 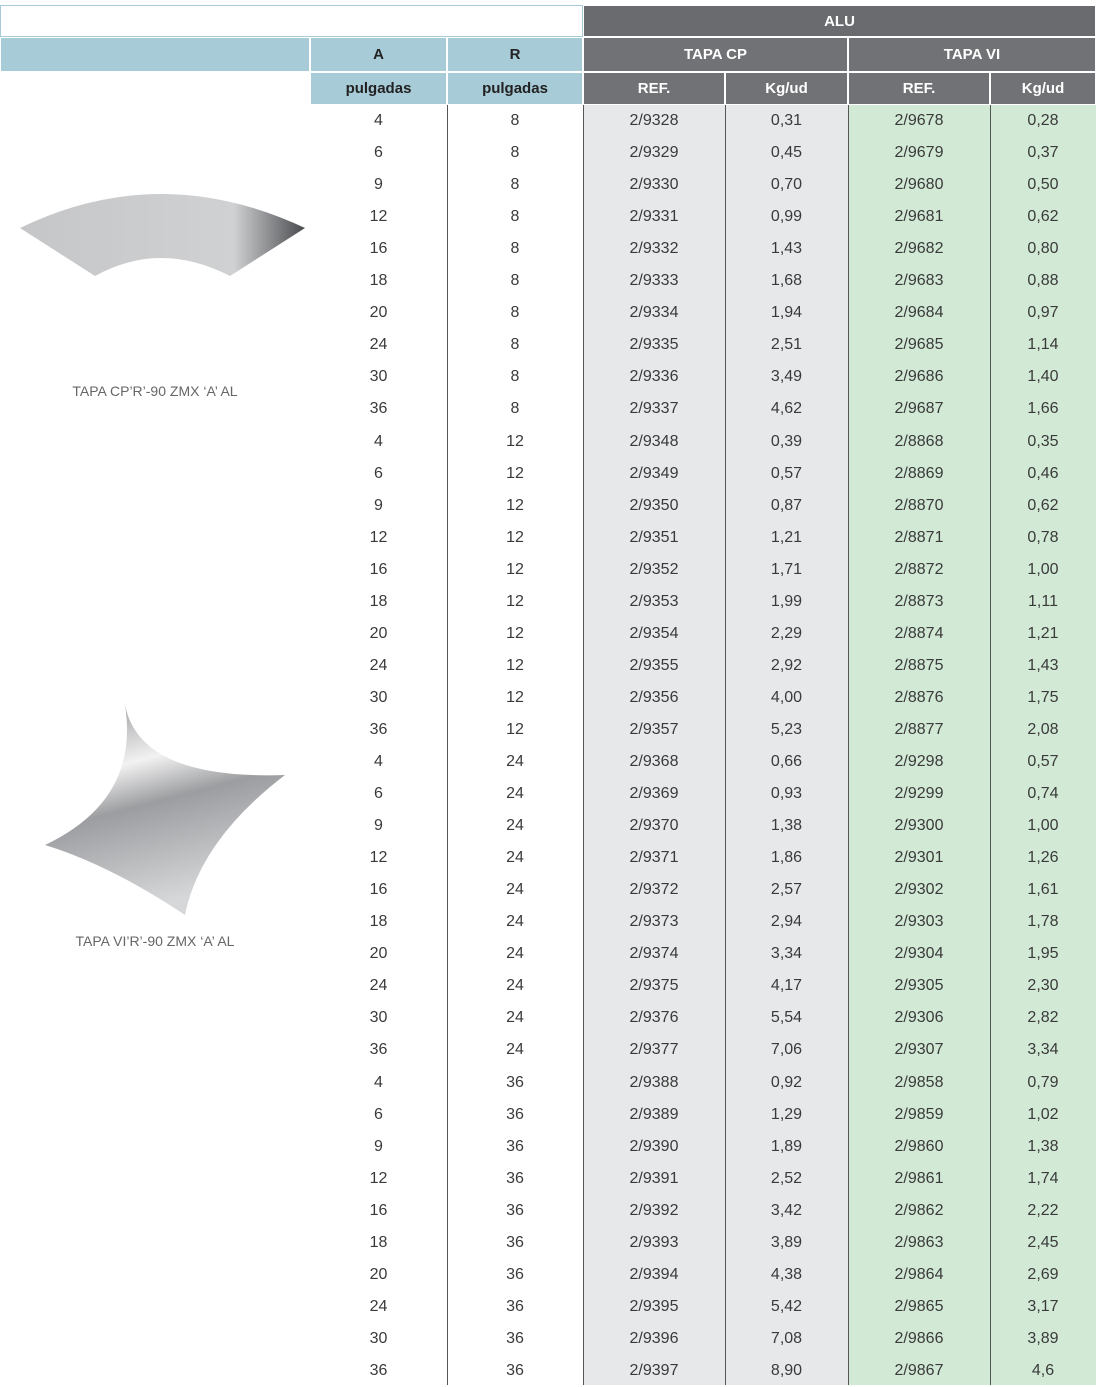 I want to click on table-cell: 7,08, so click(x=786, y=1338).